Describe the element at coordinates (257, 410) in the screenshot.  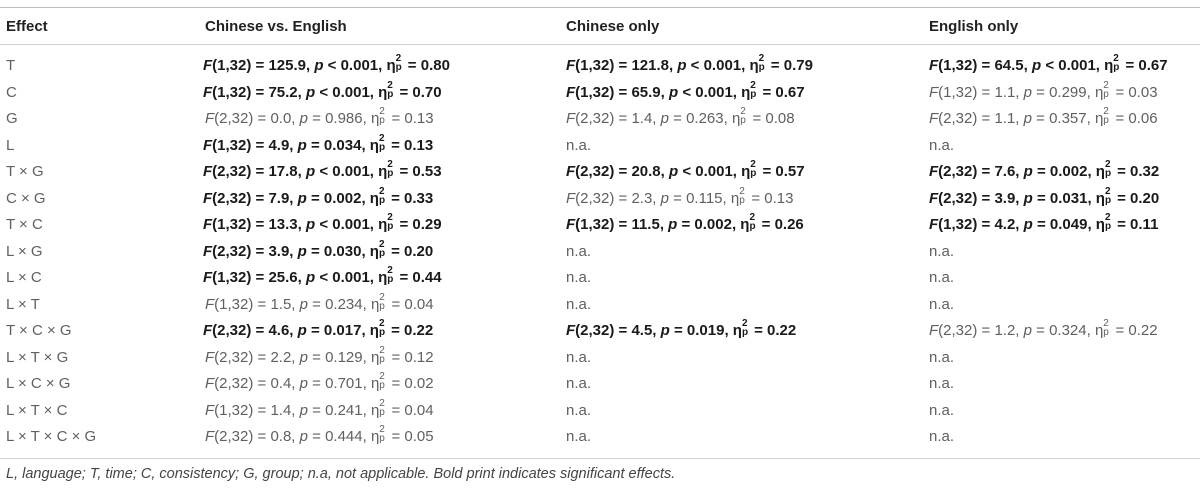
I see `stat-df: (1,32) = 1.4,` at that location.